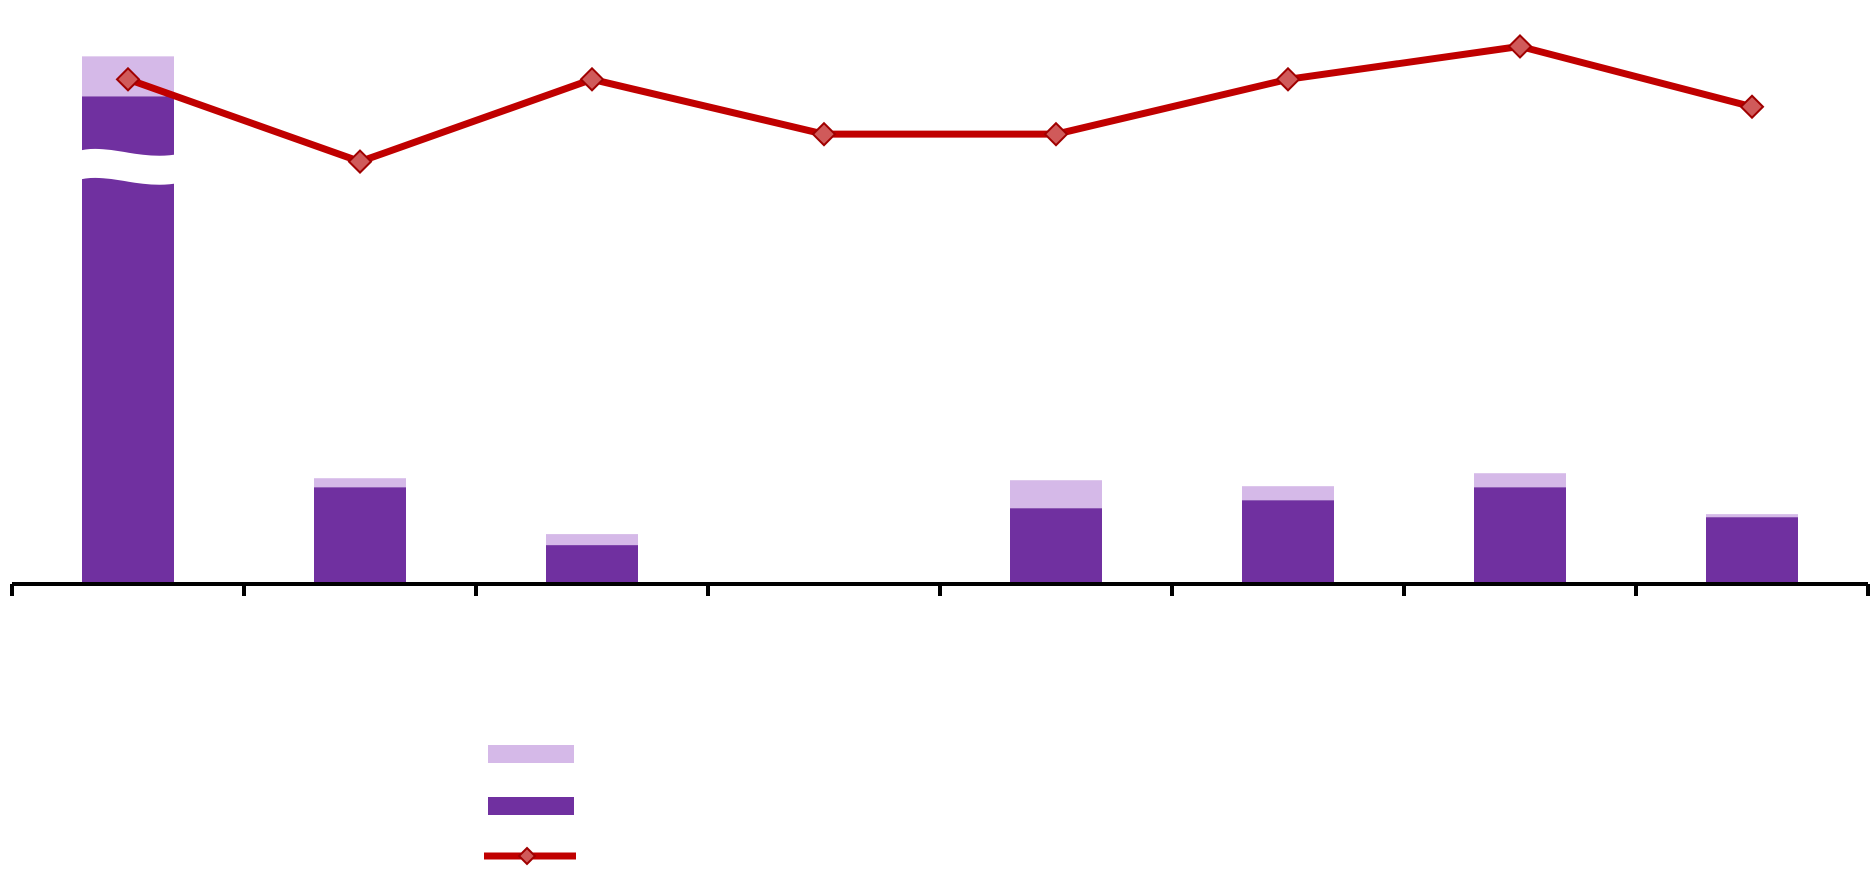 The width and height of the screenshot is (1874, 872). What do you see at coordinates (940, 589) in the screenshot?
I see `x-axis` at bounding box center [940, 589].